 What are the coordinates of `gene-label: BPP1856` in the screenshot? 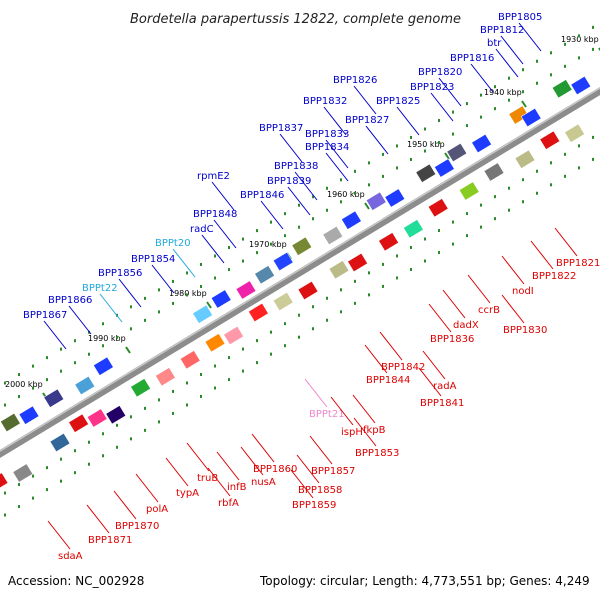 It's located at (120, 273).